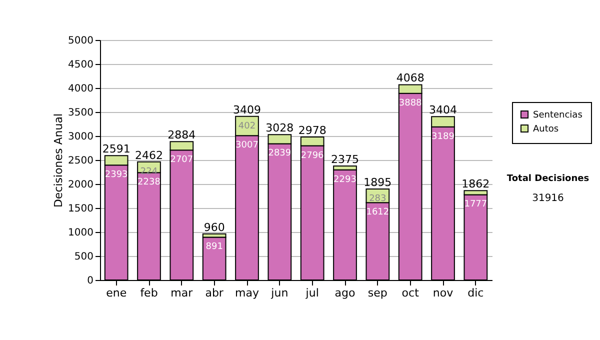  Describe the element at coordinates (443, 110) in the screenshot. I see `total-label: 3404` at that location.